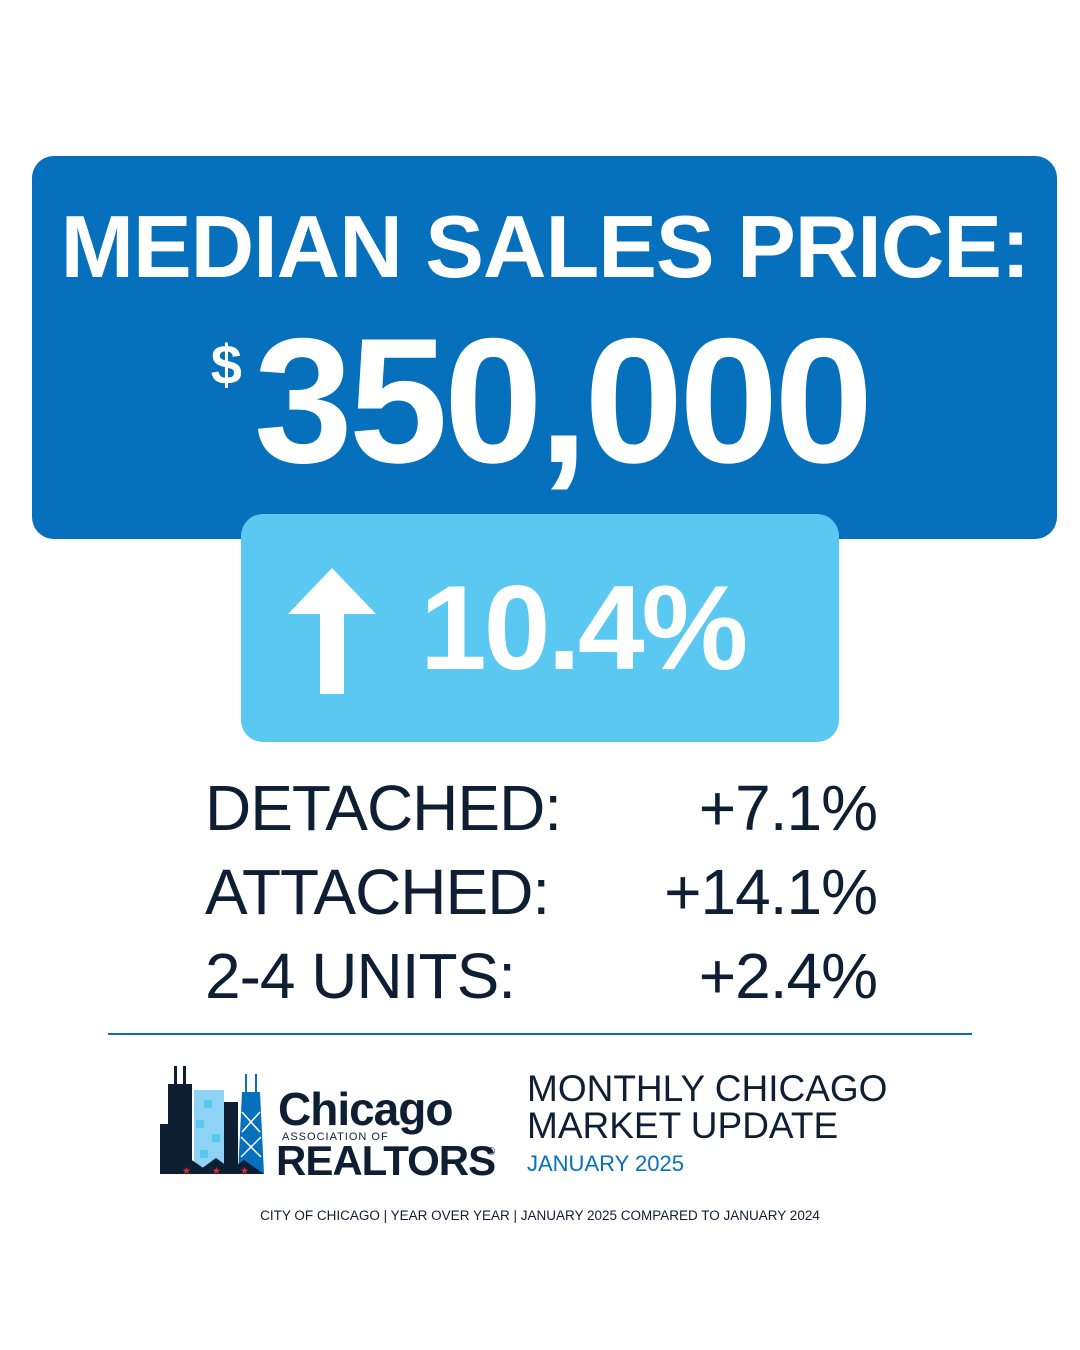  Describe the element at coordinates (360, 976) in the screenshot. I see `breakdown-label: 2-4 UNITS:` at that location.